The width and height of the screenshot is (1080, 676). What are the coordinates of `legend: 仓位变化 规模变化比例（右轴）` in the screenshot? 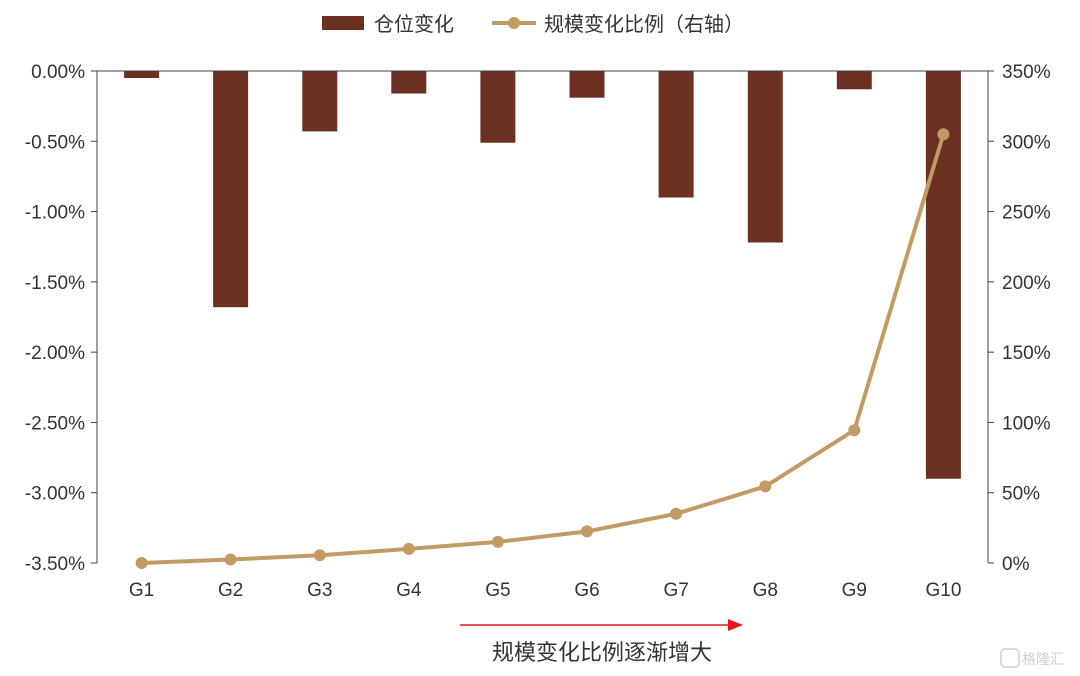 It's located at (533, 24).